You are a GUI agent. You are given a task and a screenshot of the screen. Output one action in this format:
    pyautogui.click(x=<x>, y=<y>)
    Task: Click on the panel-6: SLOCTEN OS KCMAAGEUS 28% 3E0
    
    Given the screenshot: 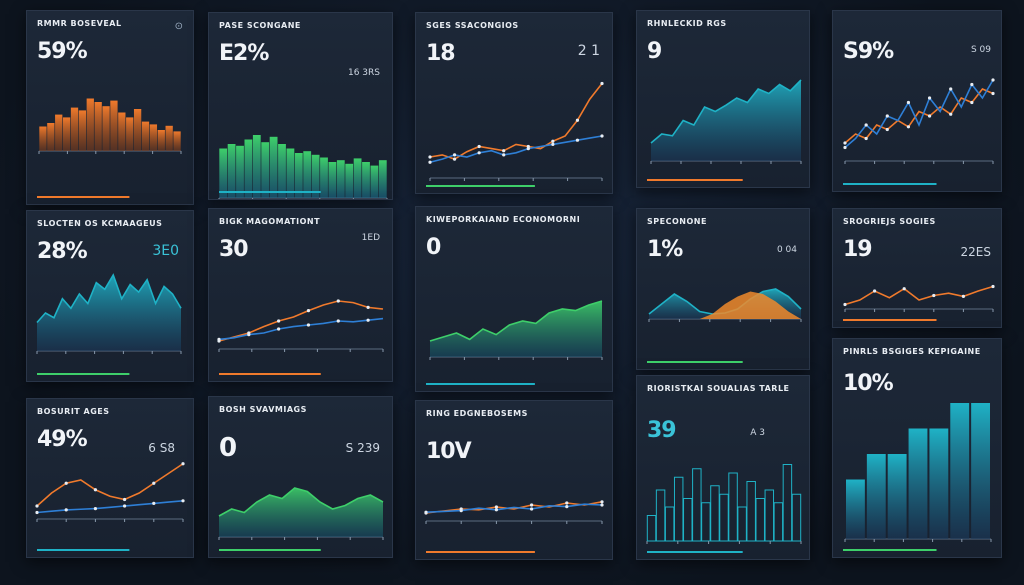 What is the action you would take?
    pyautogui.click(x=110, y=296)
    